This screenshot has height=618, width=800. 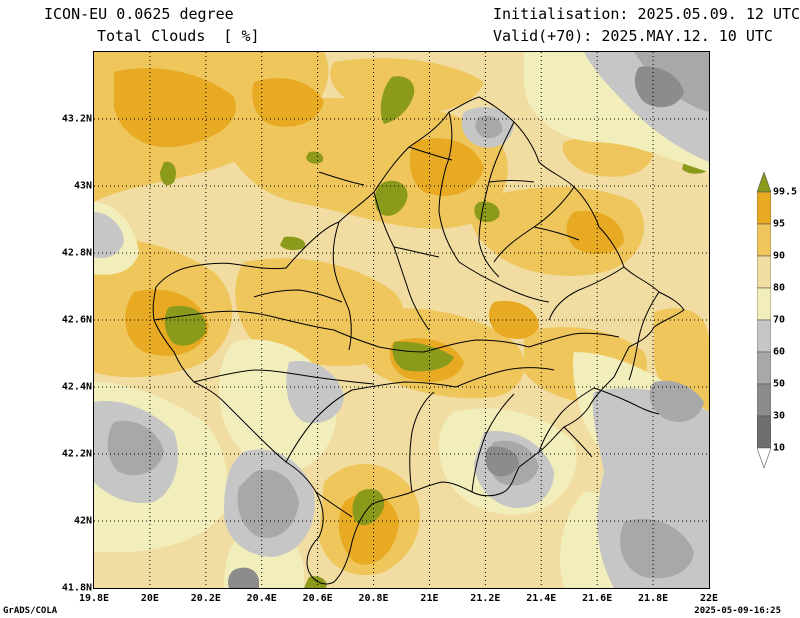 I want to click on colorbar, so click(x=764, y=320).